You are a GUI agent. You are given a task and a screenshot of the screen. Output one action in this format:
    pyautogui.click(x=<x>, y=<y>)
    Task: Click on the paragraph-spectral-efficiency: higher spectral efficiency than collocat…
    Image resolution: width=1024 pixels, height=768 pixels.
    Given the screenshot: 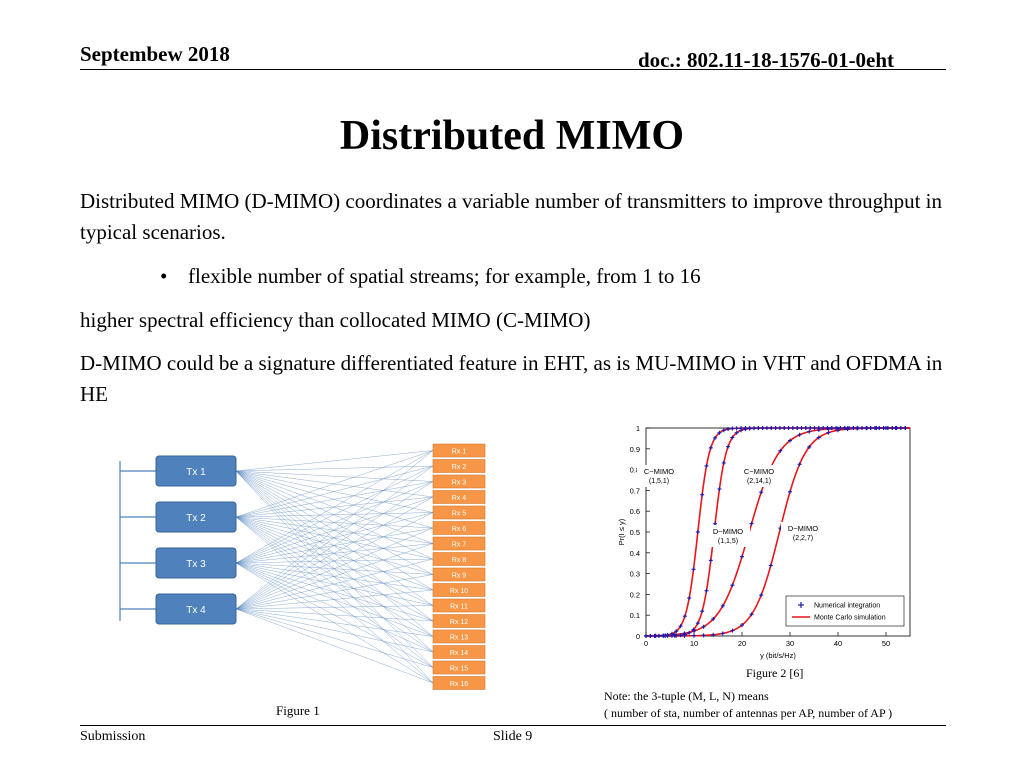 What is the action you would take?
    pyautogui.click(x=335, y=320)
    